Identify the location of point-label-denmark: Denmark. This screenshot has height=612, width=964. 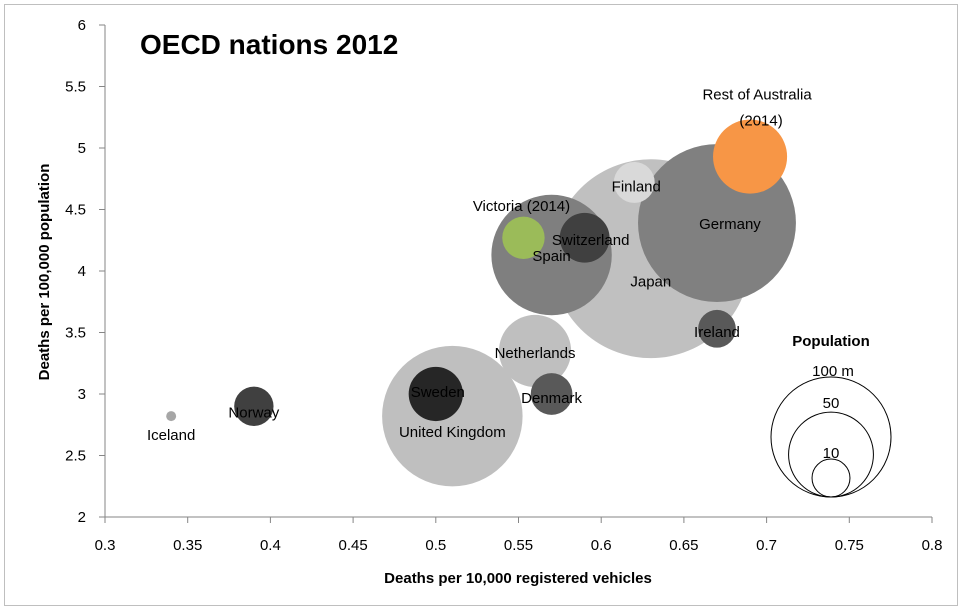
(551, 398).